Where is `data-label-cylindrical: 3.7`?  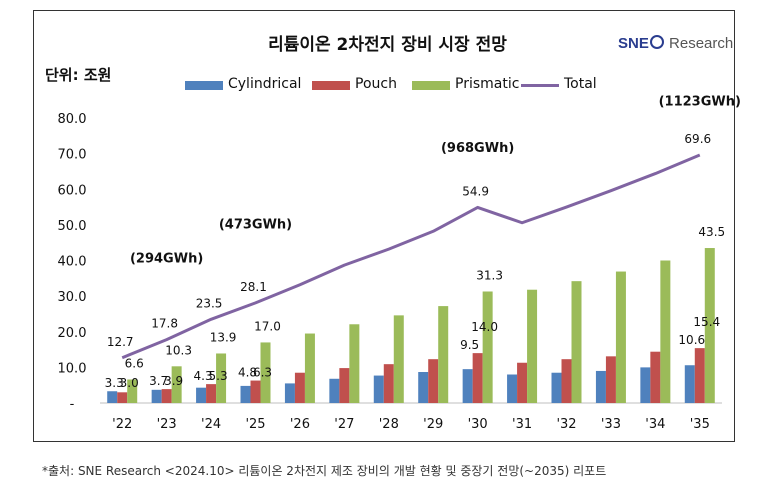 data-label-cylindrical: 3.7 is located at coordinates (158, 381).